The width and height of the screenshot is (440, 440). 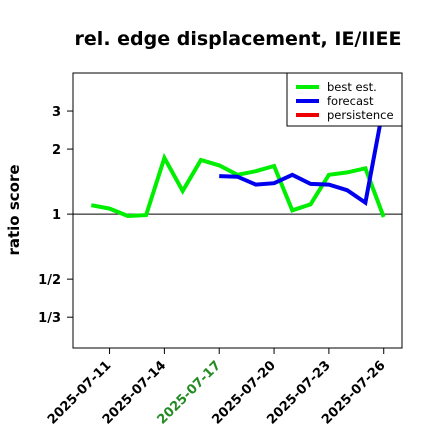 I want to click on legend-label: best est., so click(x=352, y=87).